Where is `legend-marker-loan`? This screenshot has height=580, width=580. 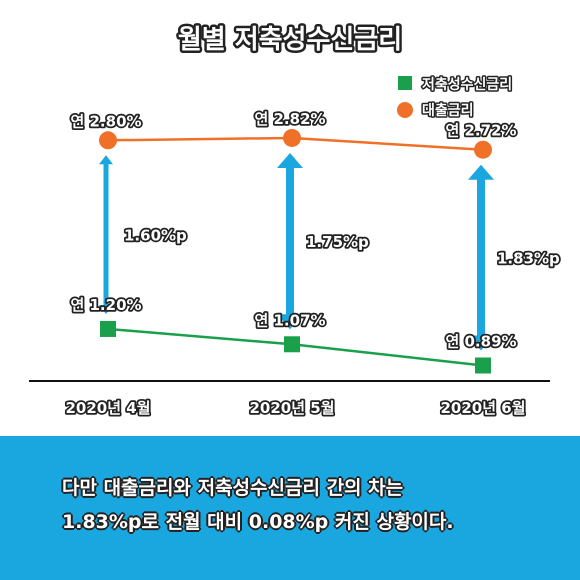
legend-marker-loan is located at coordinates (405, 110).